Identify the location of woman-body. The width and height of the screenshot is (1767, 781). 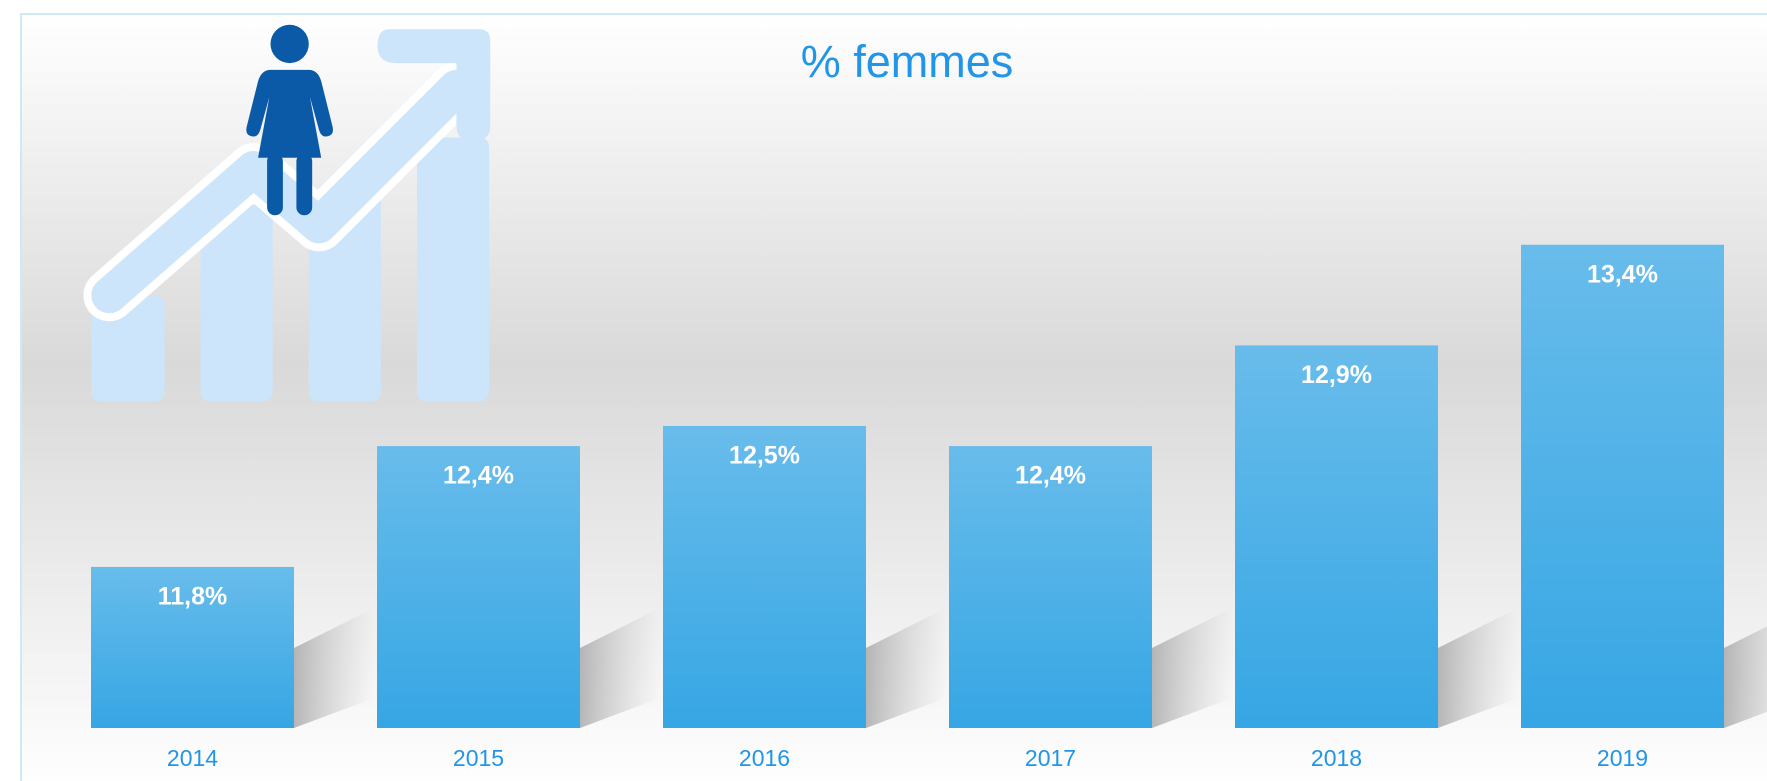
(289, 113).